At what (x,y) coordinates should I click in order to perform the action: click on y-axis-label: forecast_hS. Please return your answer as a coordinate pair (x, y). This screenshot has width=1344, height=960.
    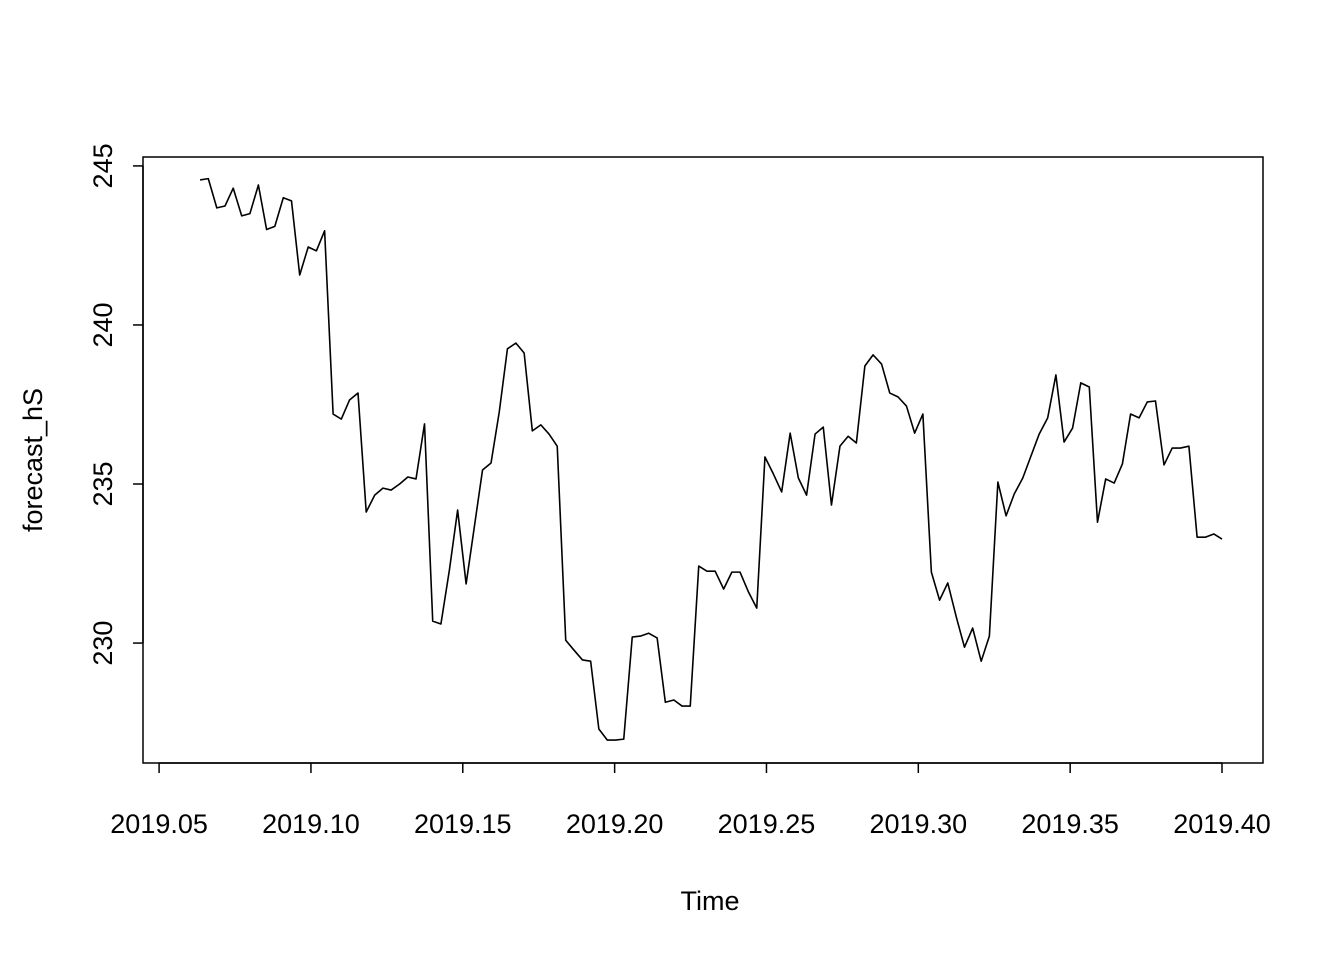
    Looking at the image, I should click on (33, 460).